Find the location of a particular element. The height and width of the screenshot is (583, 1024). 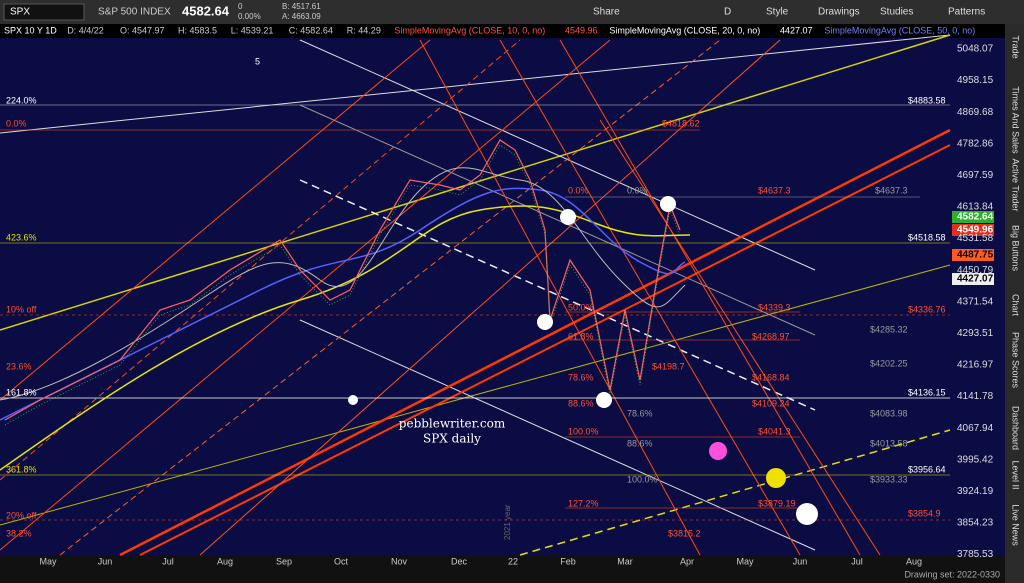

price-label: 3924.19 is located at coordinates (975, 491).